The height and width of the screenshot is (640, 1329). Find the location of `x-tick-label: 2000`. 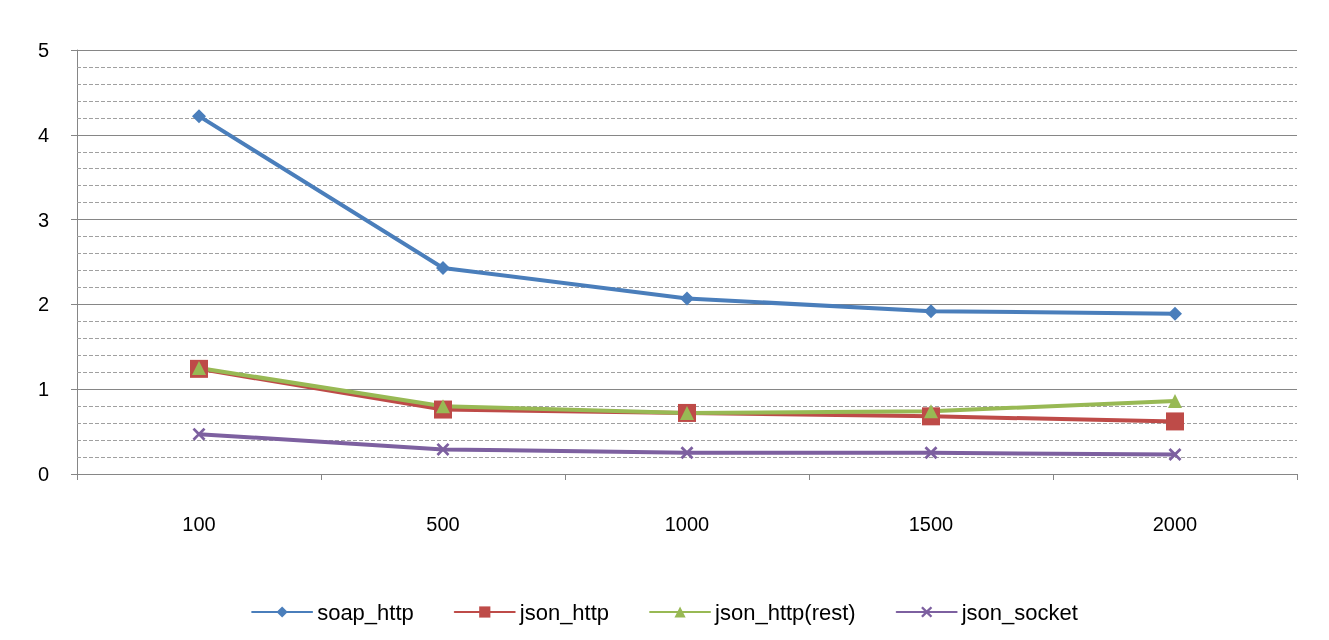

x-tick-label: 2000 is located at coordinates (1175, 524).